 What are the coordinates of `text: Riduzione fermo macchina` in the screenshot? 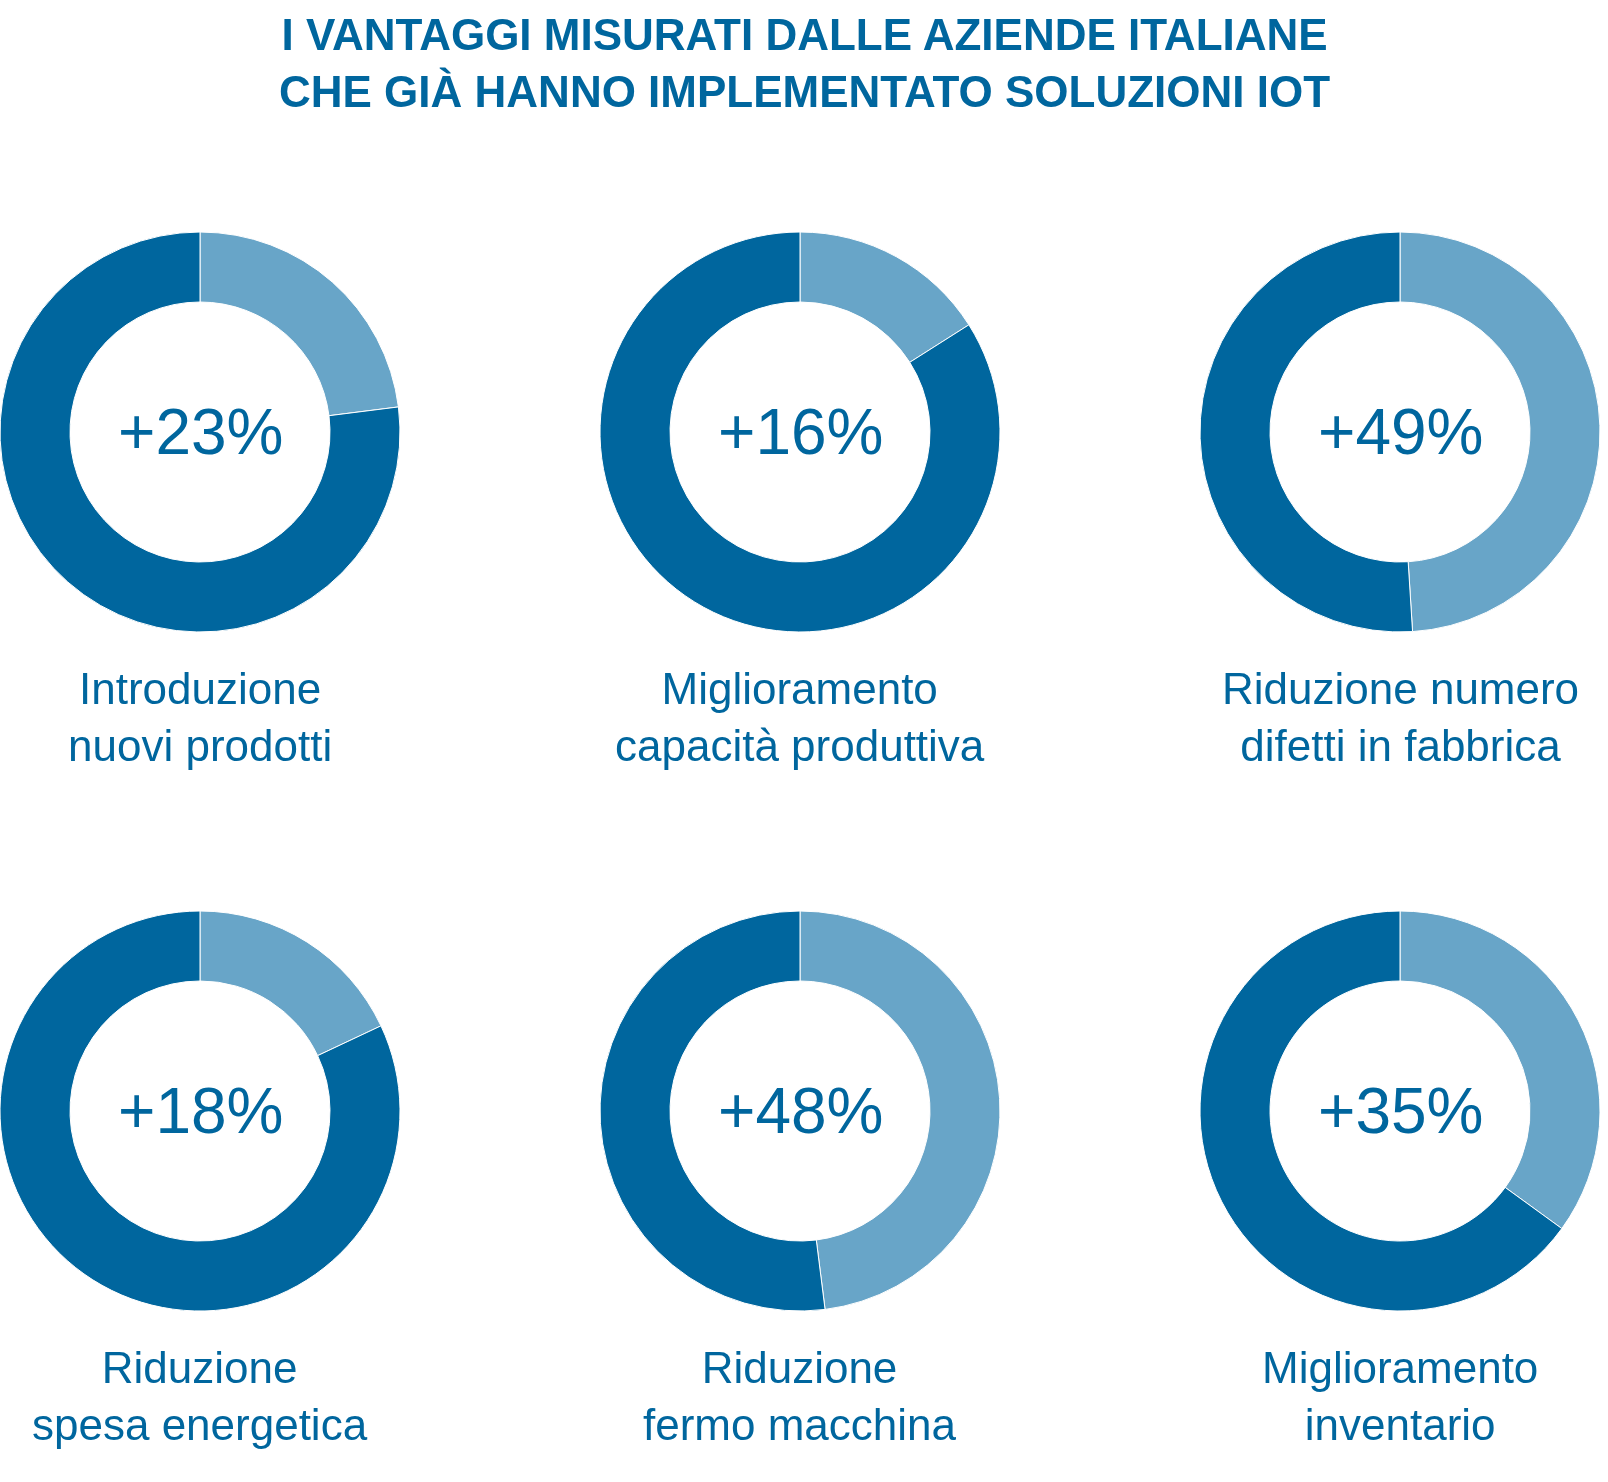 It's located at (800, 1396).